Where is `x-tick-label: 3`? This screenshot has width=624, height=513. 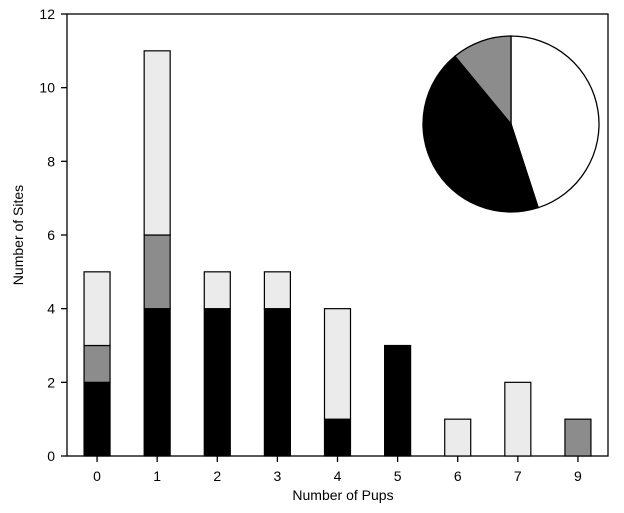 x-tick-label: 3 is located at coordinates (277, 476).